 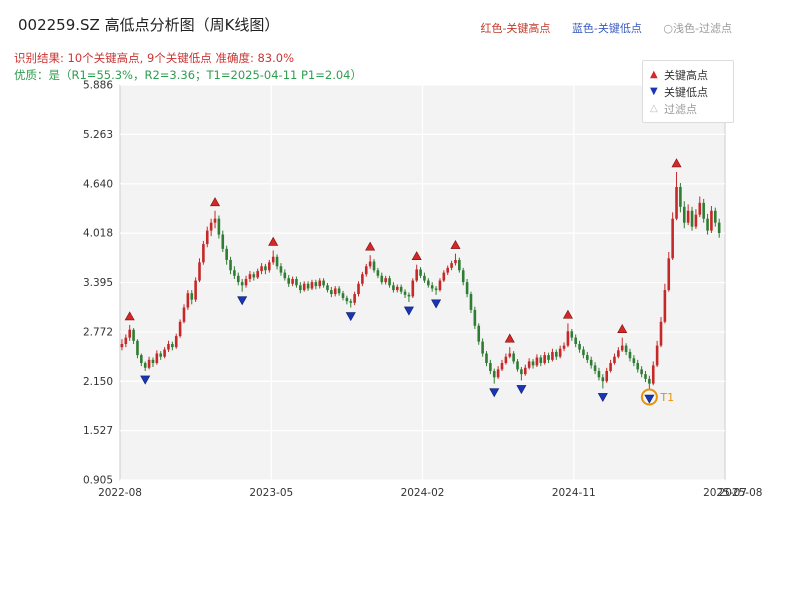 I want to click on legend-box-filter-label: 过滤点, so click(x=680, y=109).